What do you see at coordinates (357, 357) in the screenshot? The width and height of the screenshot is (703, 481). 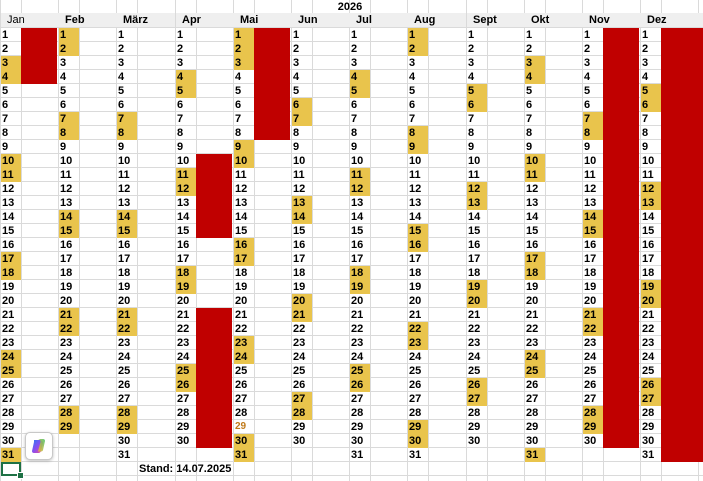 I see `day-cell: 24` at bounding box center [357, 357].